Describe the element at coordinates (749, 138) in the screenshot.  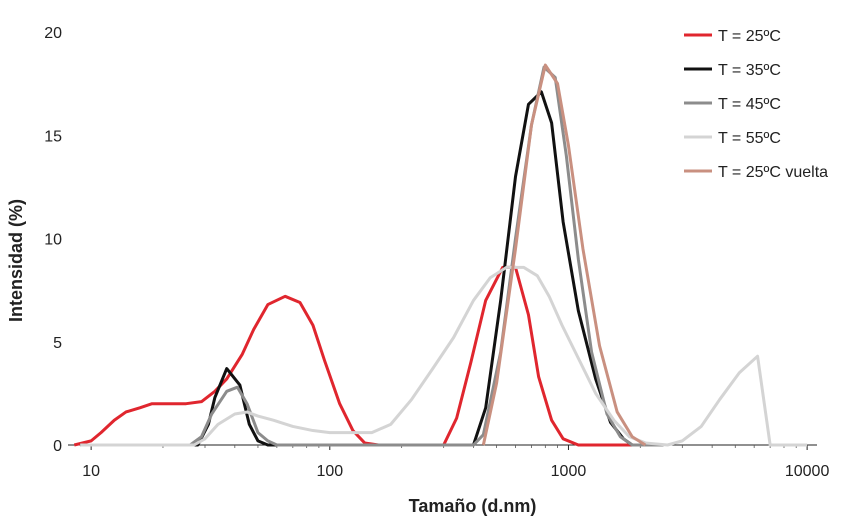
I see `legend-label: T = 55ºC` at that location.